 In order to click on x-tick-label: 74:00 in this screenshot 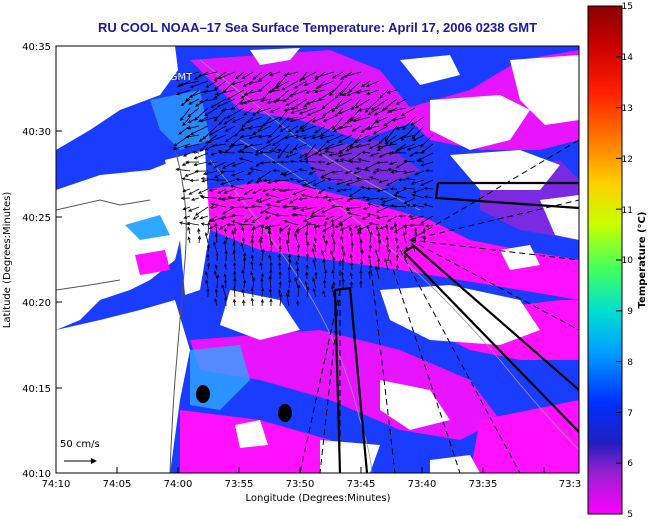, I will do `click(178, 484)`.